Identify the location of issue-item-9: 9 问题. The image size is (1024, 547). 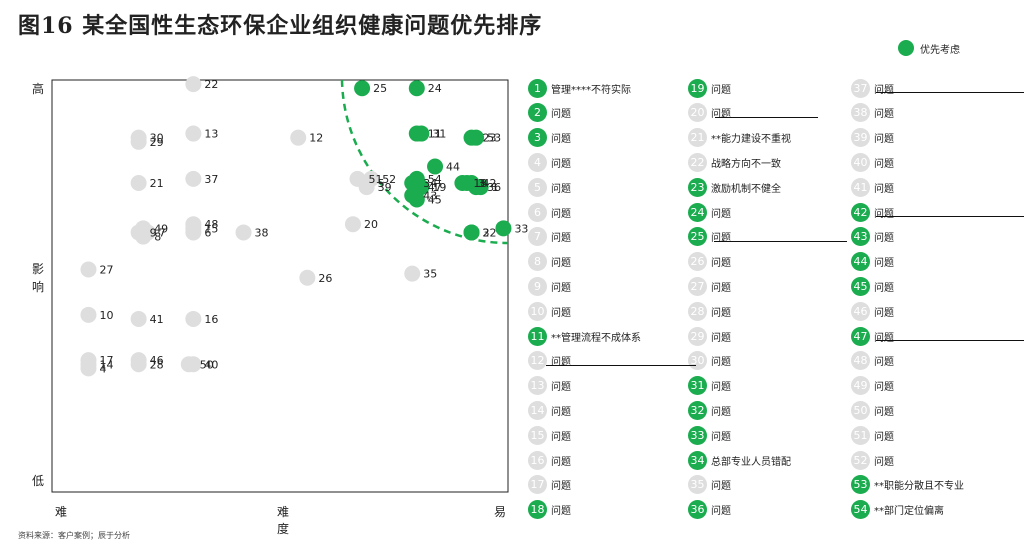
(549, 286).